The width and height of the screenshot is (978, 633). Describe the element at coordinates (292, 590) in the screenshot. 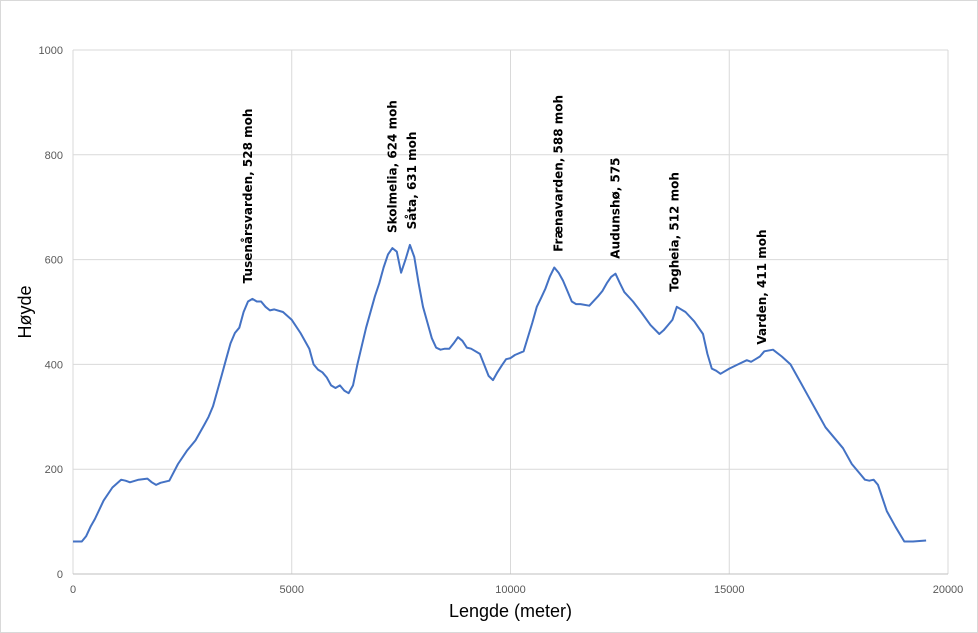

I see `x-tick-label: 5000` at that location.